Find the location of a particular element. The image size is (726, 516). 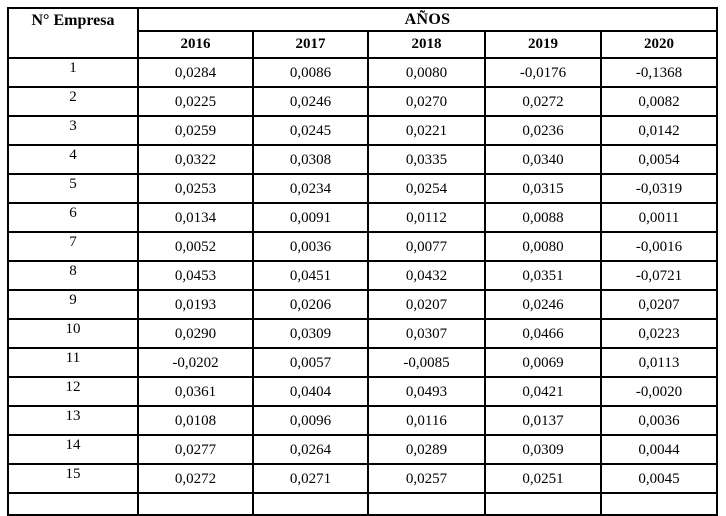

value-cell: 0,0091 is located at coordinates (310, 217).